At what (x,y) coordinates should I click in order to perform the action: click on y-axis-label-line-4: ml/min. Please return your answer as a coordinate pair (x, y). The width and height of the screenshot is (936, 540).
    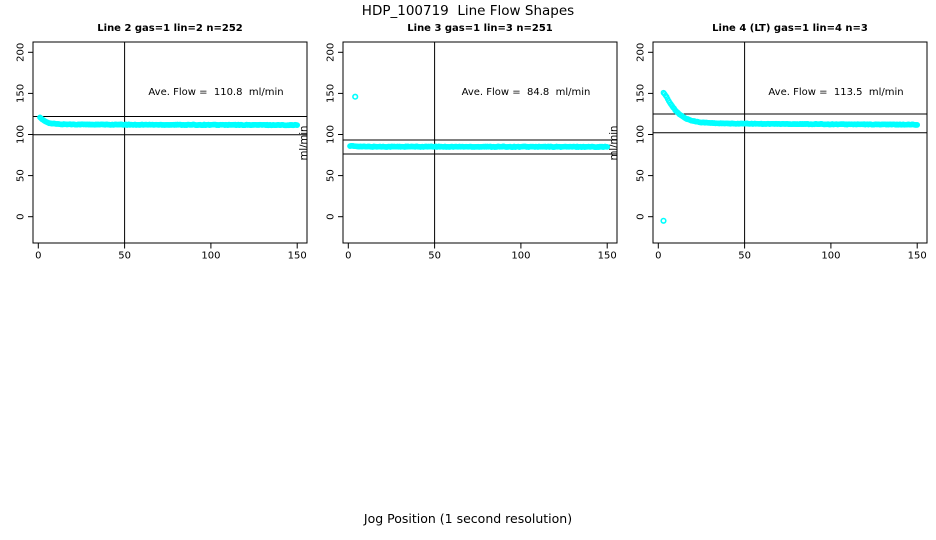
    Looking at the image, I should click on (614, 142).